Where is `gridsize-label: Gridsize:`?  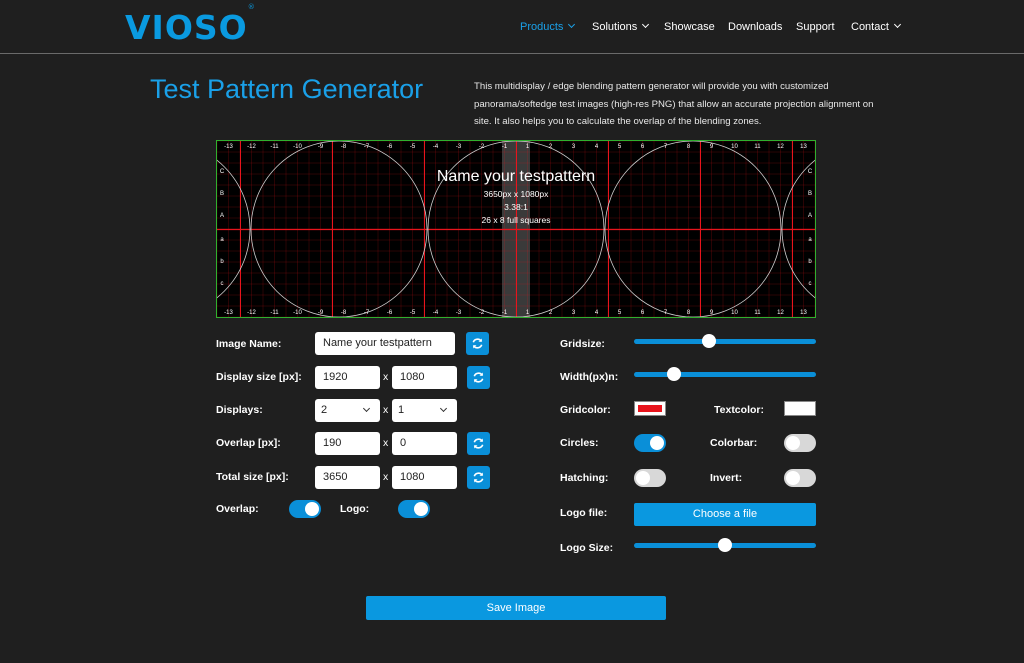 gridsize-label: Gridsize: is located at coordinates (582, 344).